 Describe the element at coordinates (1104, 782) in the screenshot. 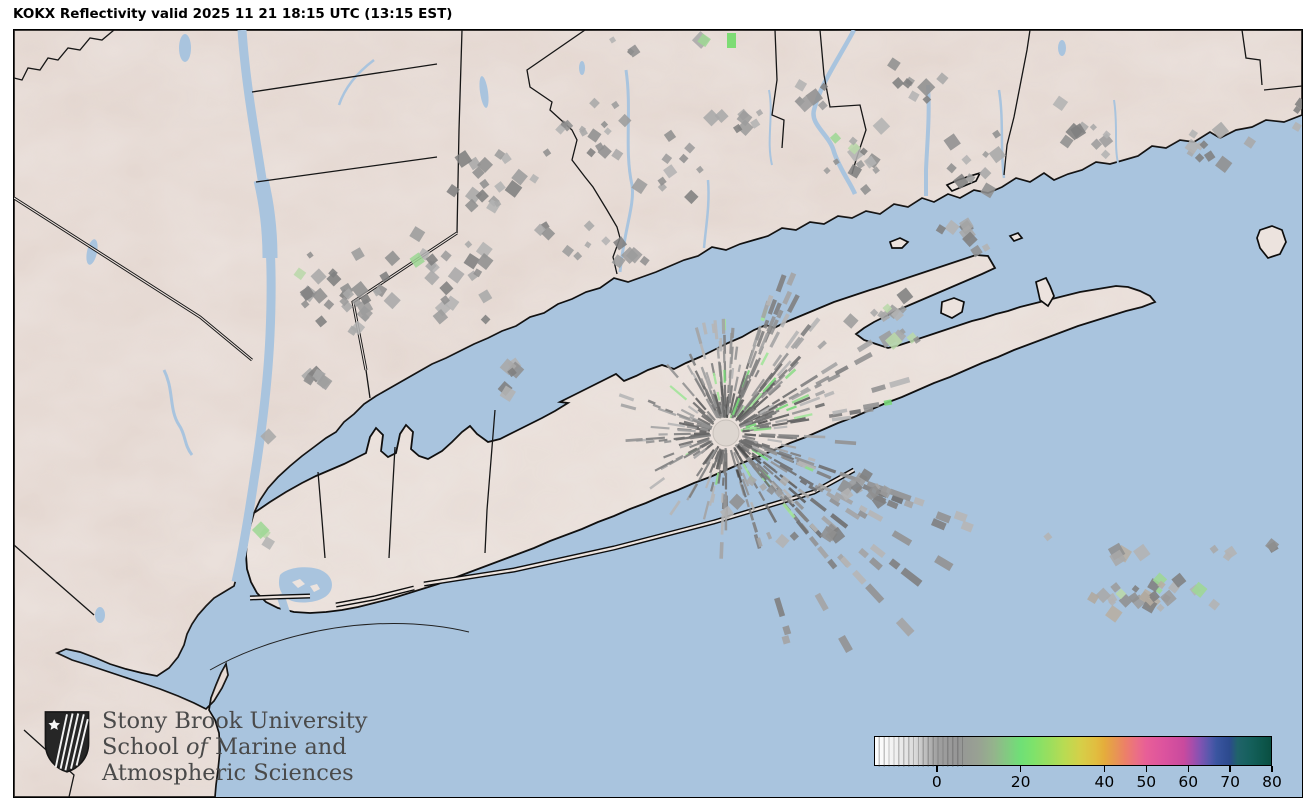

I see `colorbar-tick-label: 40` at that location.